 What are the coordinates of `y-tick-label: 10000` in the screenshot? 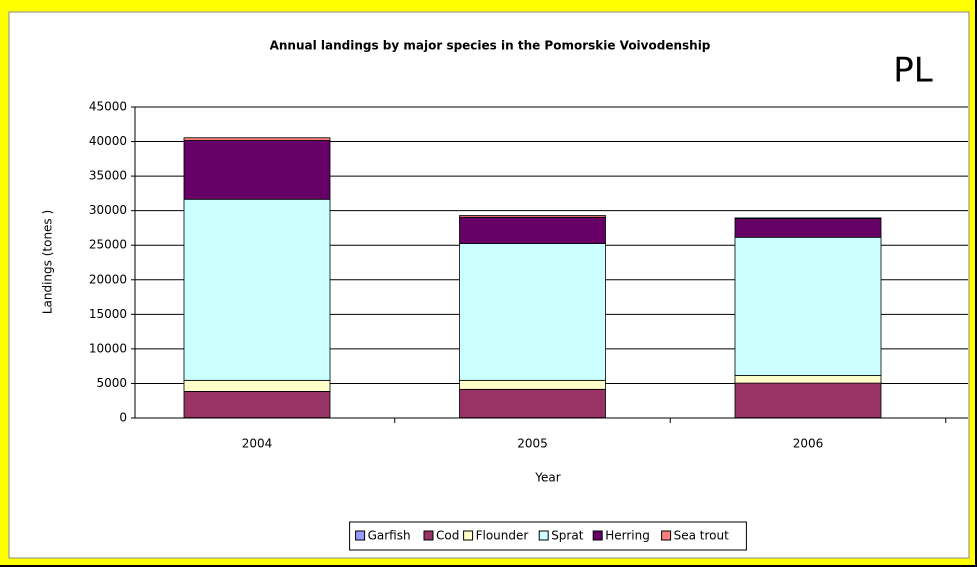 It's located at (108, 348).